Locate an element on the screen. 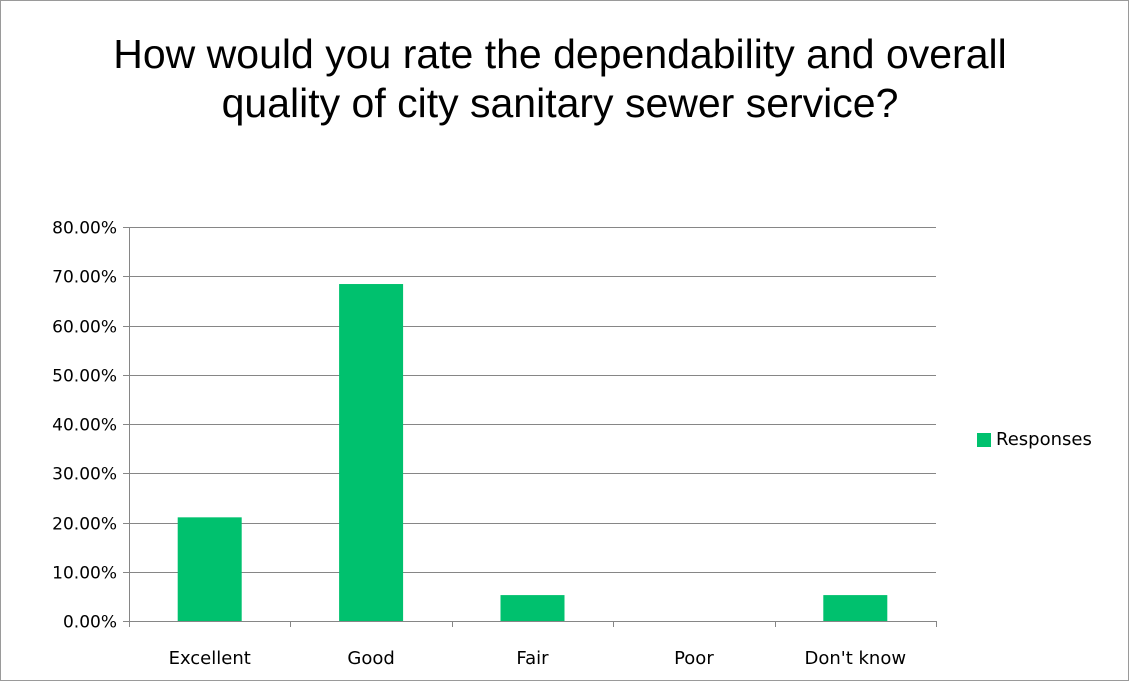  x-tick-label-don-t-know: Don't know is located at coordinates (856, 658).